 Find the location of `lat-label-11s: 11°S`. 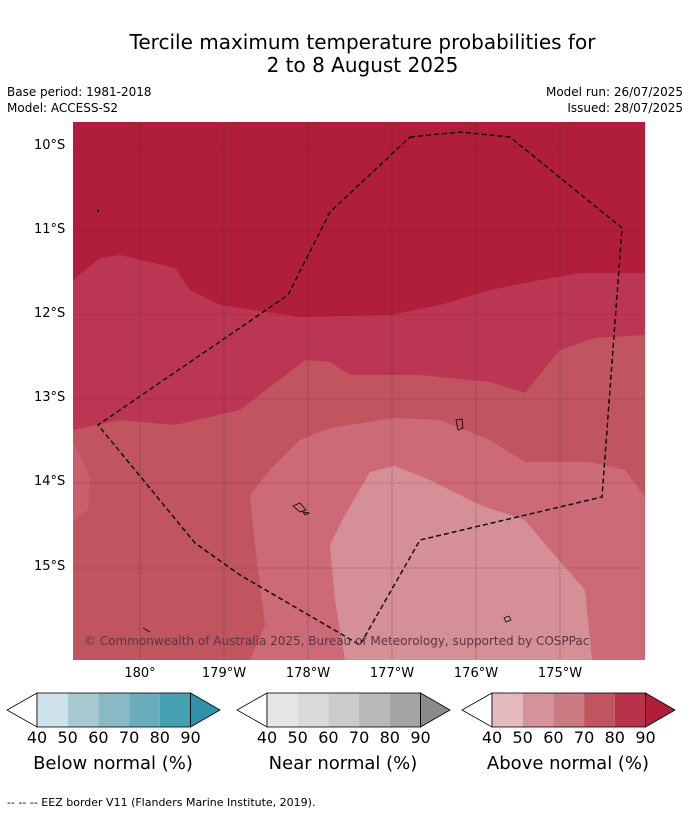

lat-label-11s: 11°S is located at coordinates (50, 229).